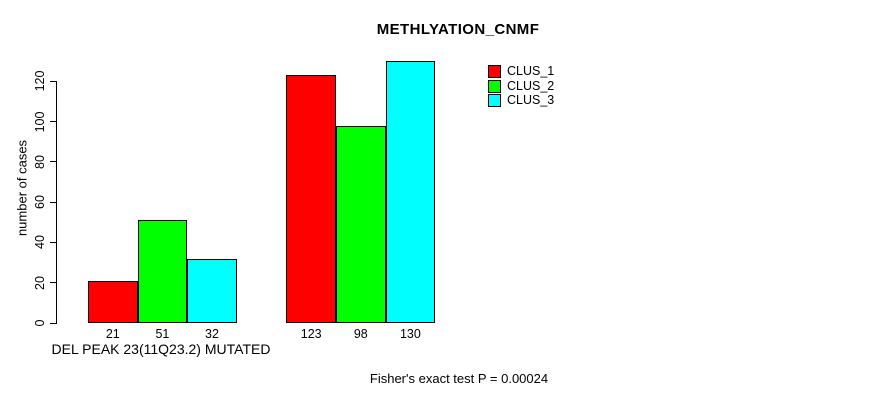 The image size is (890, 400). I want to click on y-tick-label: 20, so click(40, 282).